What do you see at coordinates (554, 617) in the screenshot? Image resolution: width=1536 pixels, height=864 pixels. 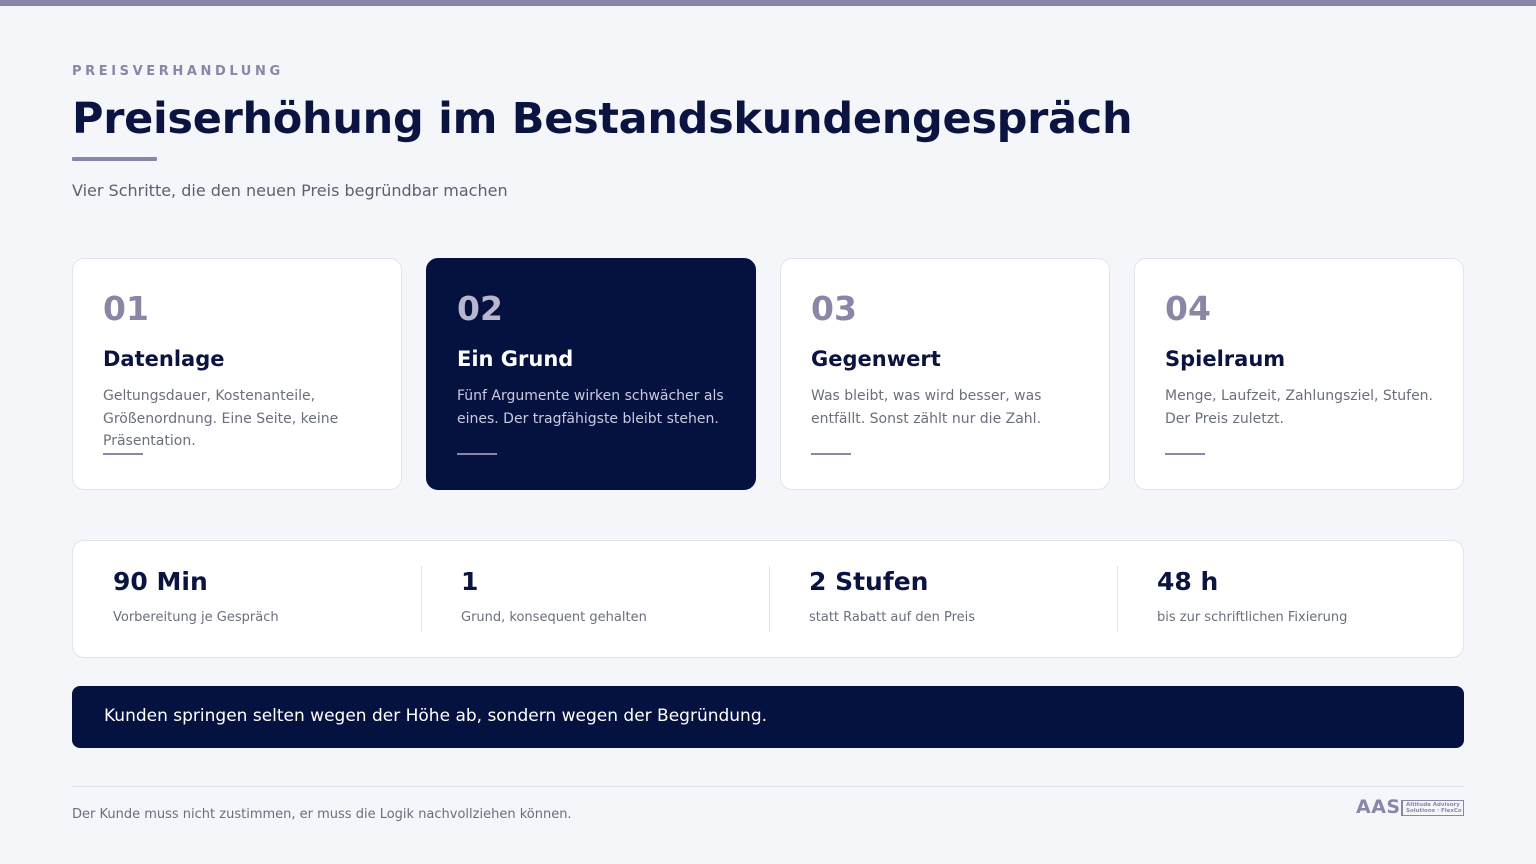 I see `stat-label: Grund, konsequent gehalten` at bounding box center [554, 617].